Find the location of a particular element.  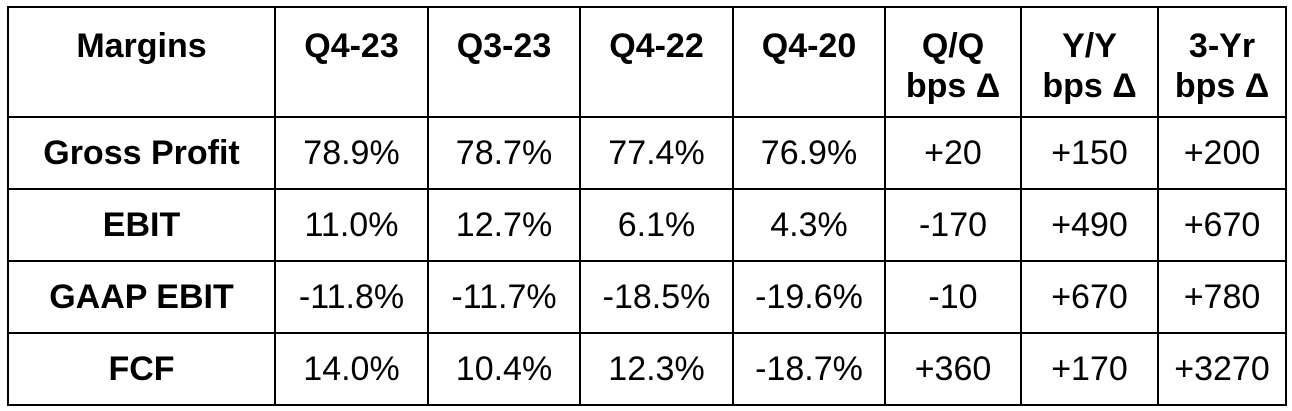

table-cell: 78.9% is located at coordinates (351, 153).